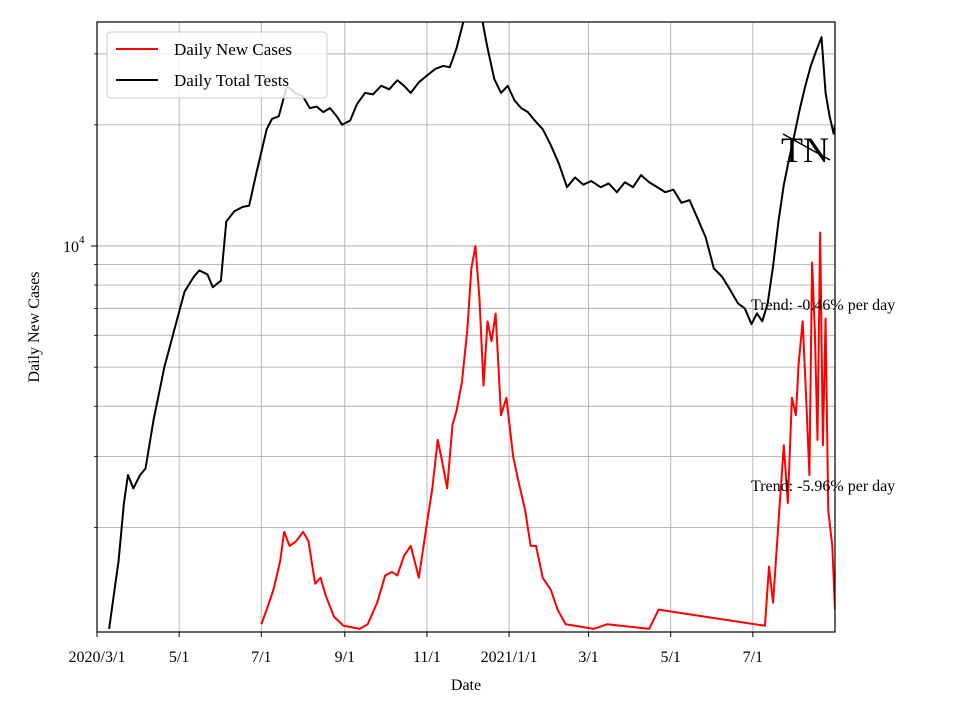 The height and width of the screenshot is (720, 960). What do you see at coordinates (97, 657) in the screenshot?
I see `x-tick-label: 2020/3/1` at bounding box center [97, 657].